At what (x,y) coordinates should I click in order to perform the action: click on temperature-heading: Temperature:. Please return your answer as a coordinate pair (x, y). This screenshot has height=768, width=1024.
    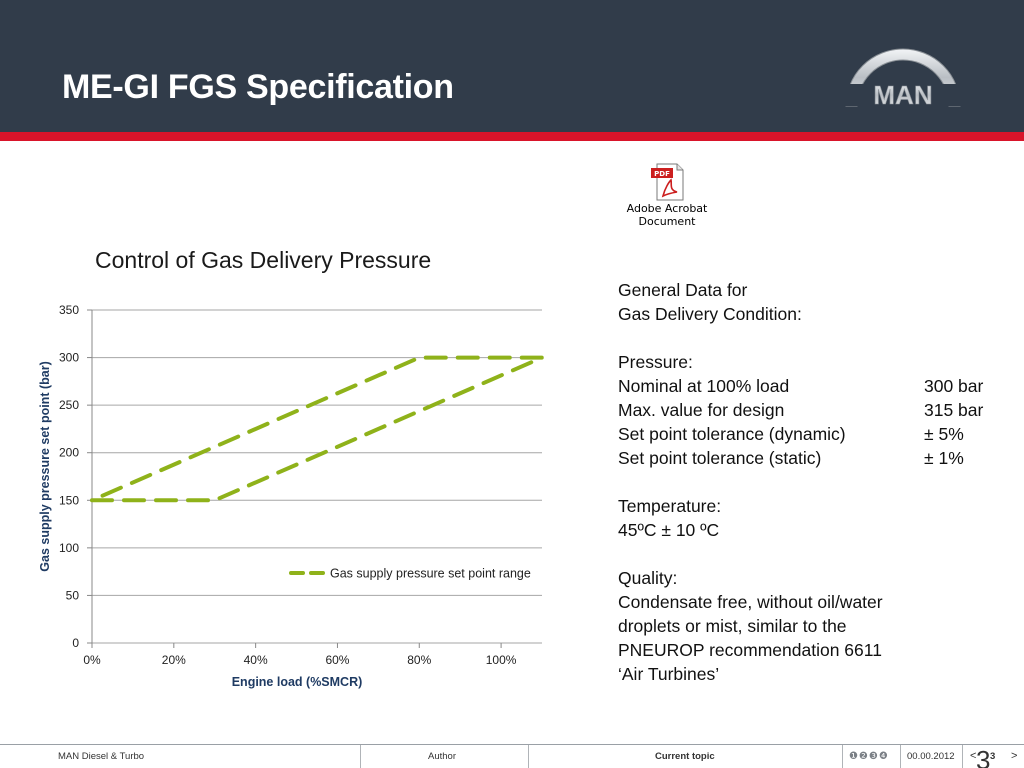
    Looking at the image, I should click on (670, 506).